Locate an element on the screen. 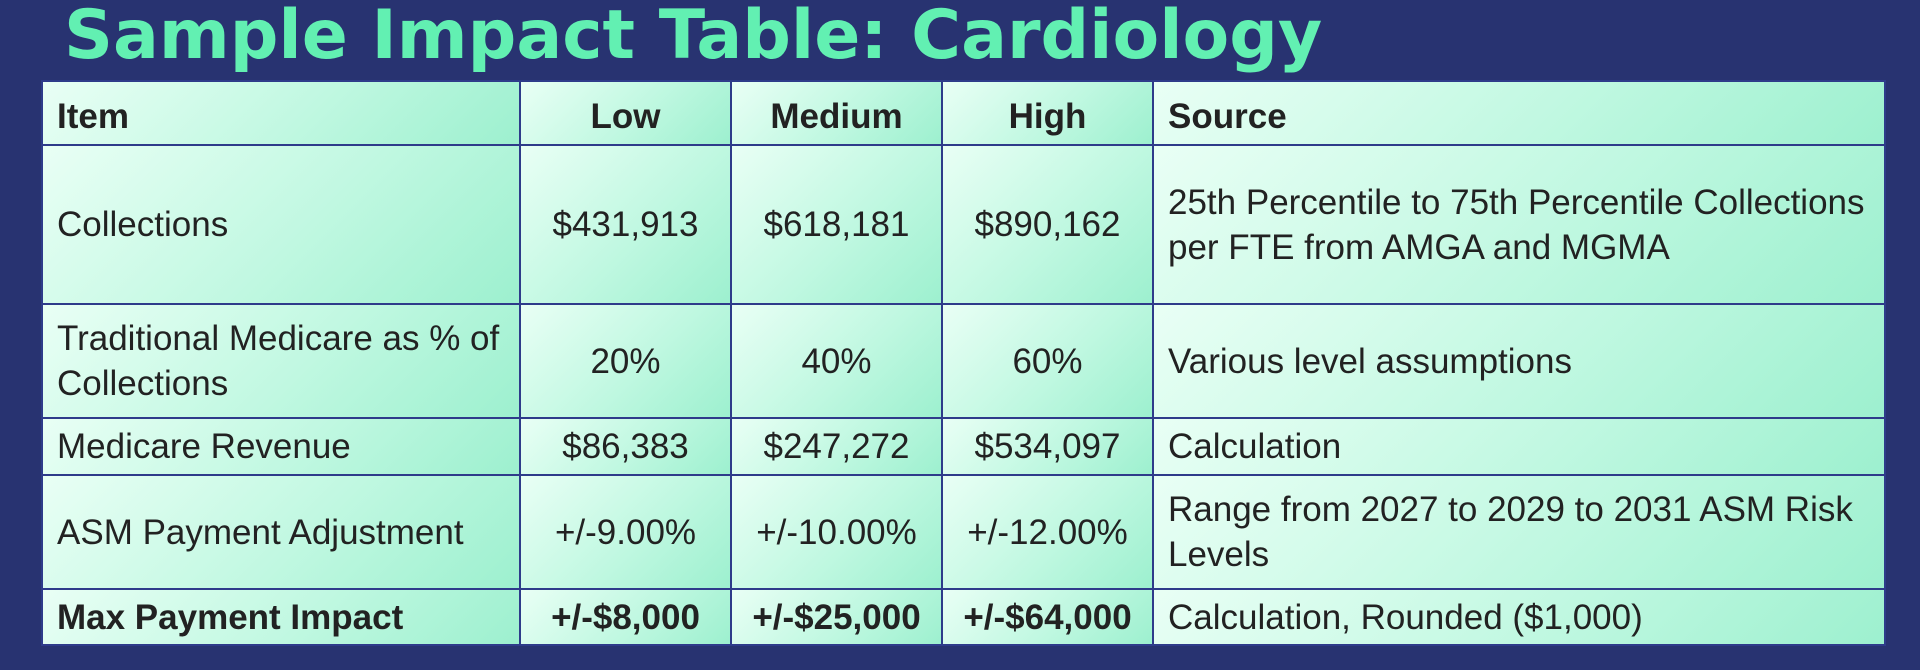  row-low: +/-9.00% is located at coordinates (625, 532).